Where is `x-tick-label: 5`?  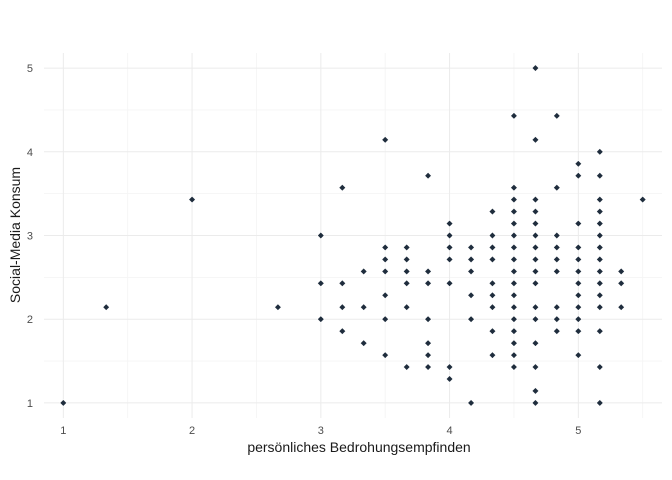
x-tick-label: 5 is located at coordinates (578, 431).